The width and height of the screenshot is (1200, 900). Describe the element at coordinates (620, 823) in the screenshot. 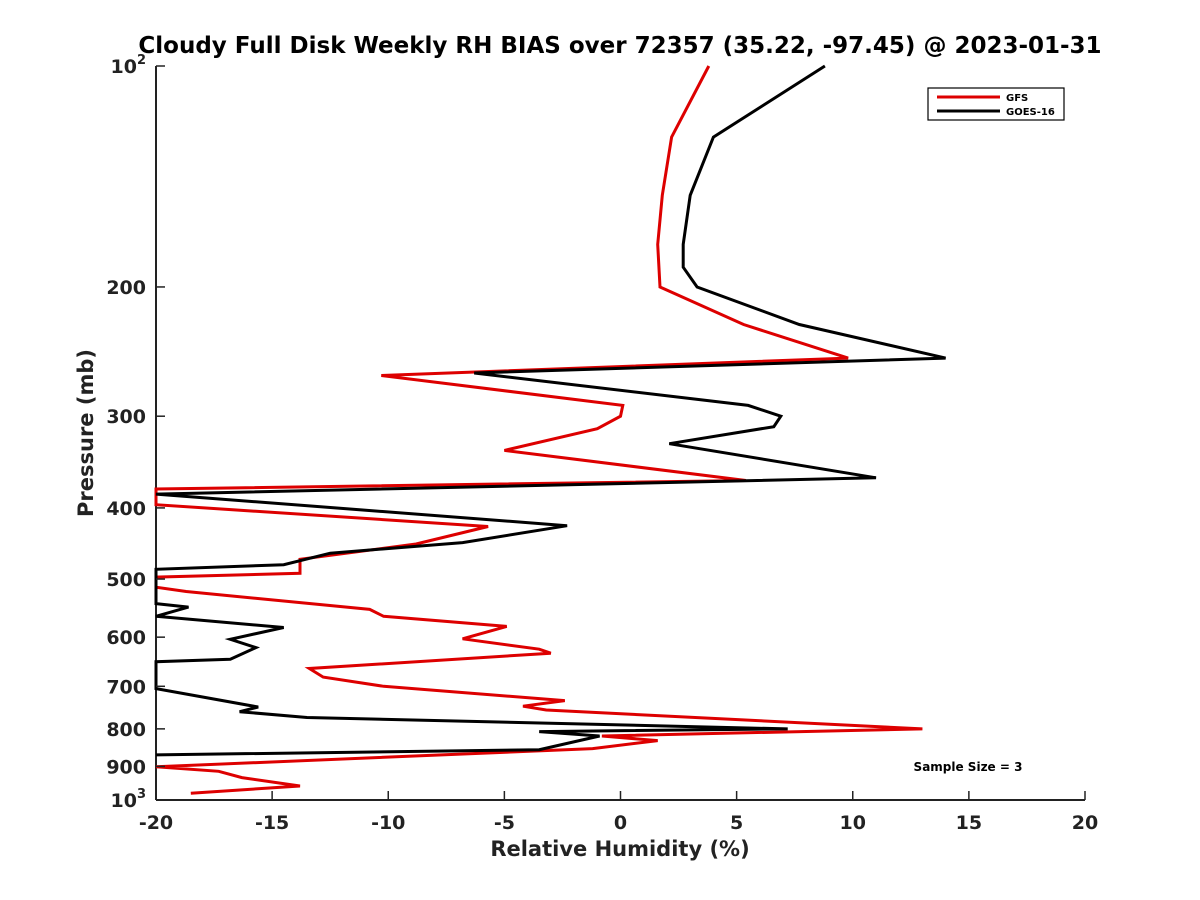

I see `x-tick-label: 0` at that location.